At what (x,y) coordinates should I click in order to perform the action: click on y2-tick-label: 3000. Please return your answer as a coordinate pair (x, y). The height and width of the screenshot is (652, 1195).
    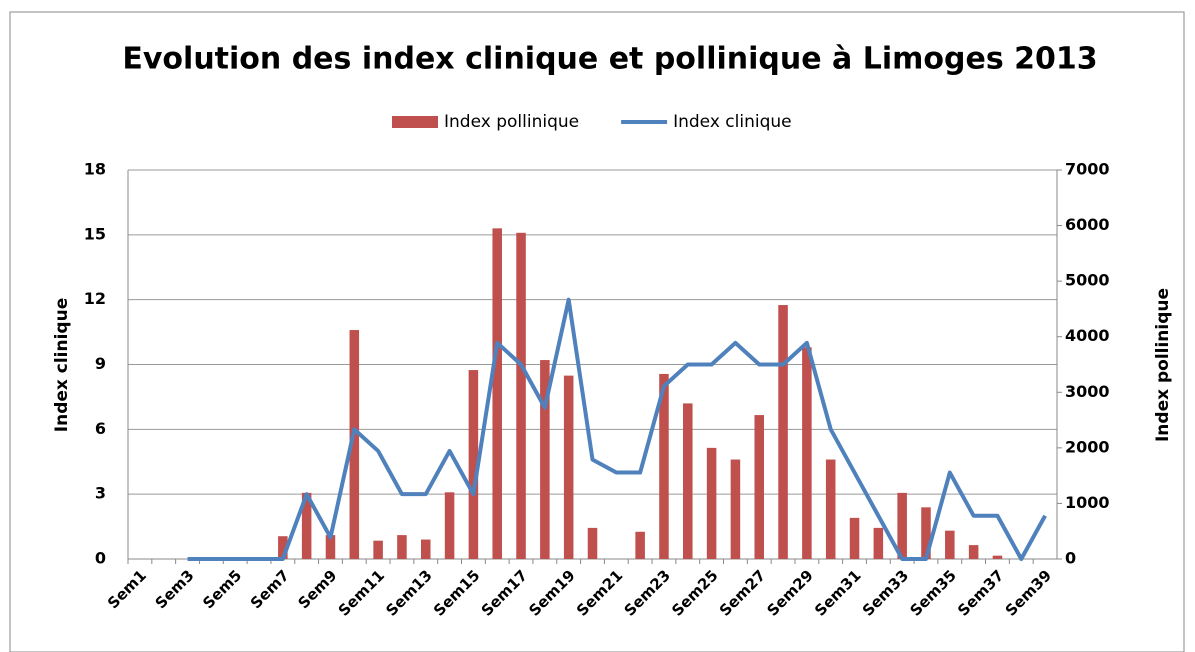
    Looking at the image, I should click on (1087, 391).